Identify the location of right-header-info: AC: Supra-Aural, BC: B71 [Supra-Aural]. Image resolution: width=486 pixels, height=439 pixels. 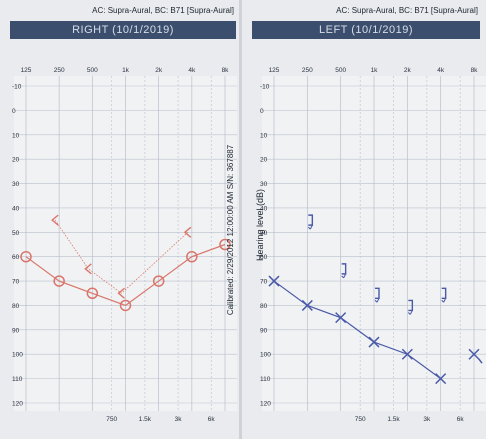
(163, 10).